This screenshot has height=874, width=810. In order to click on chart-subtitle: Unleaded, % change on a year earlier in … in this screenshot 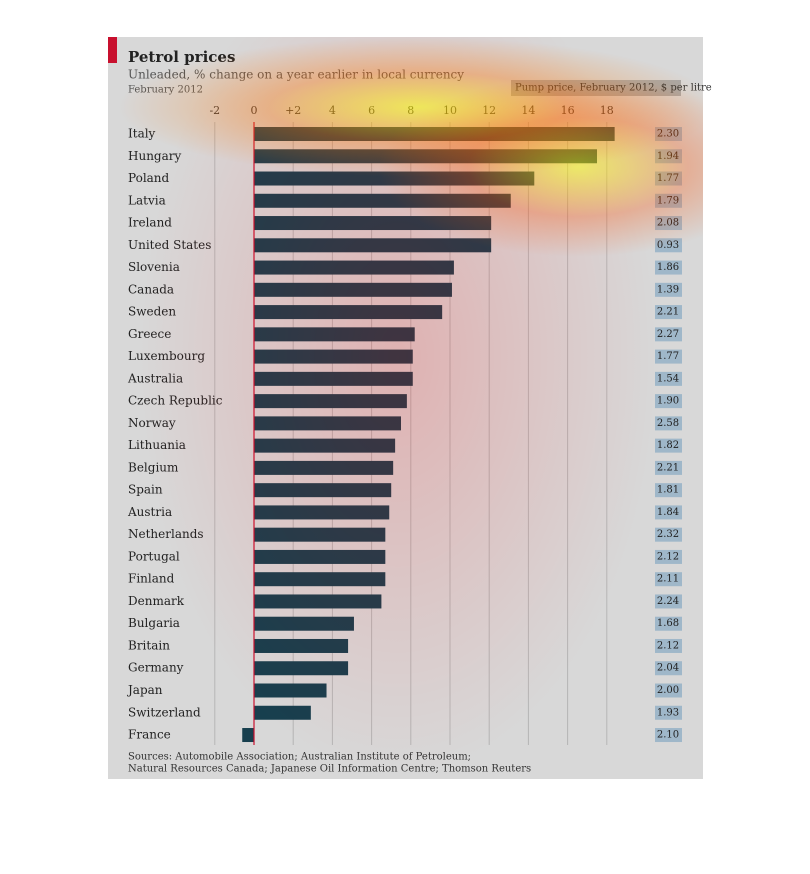, I will do `click(296, 75)`.